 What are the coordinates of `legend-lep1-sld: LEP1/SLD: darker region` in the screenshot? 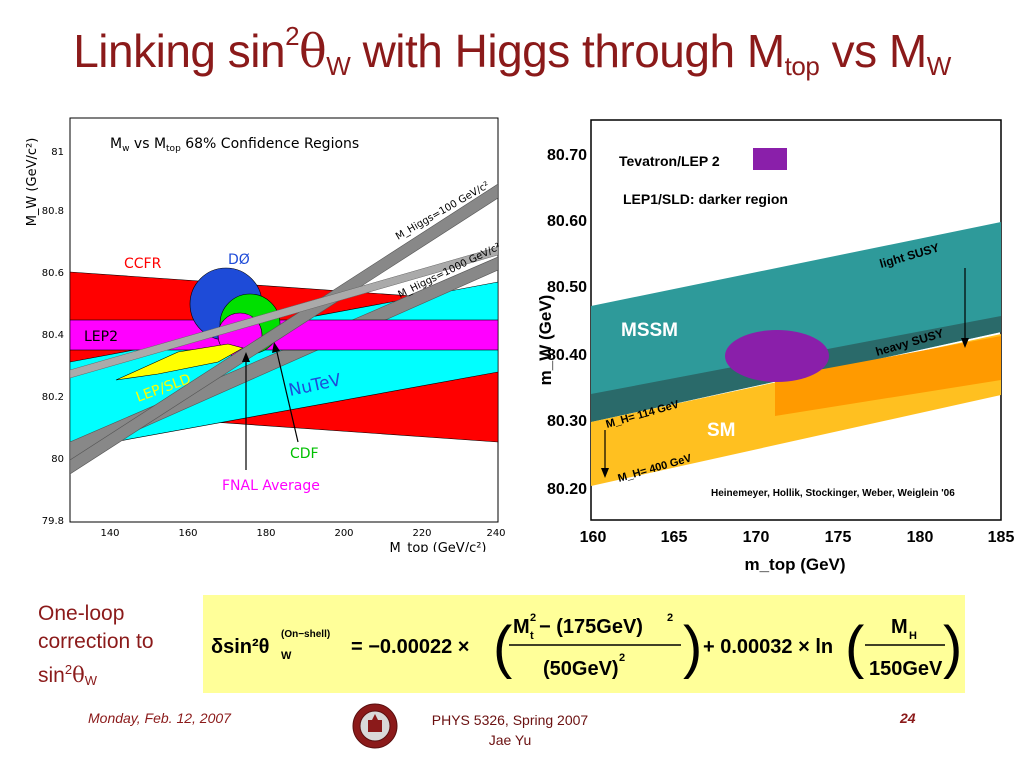 It's located at (705, 199).